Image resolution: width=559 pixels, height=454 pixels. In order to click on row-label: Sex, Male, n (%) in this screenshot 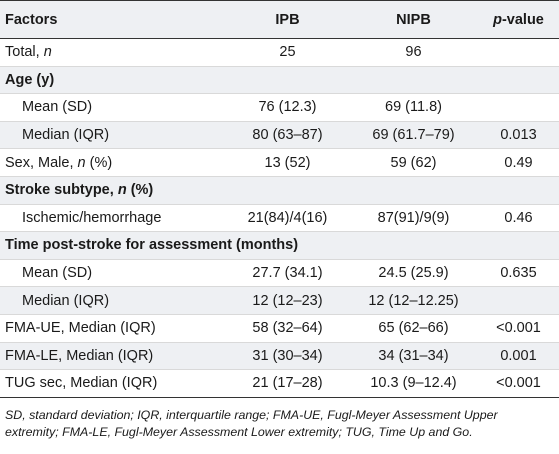, I will do `click(113, 163)`.